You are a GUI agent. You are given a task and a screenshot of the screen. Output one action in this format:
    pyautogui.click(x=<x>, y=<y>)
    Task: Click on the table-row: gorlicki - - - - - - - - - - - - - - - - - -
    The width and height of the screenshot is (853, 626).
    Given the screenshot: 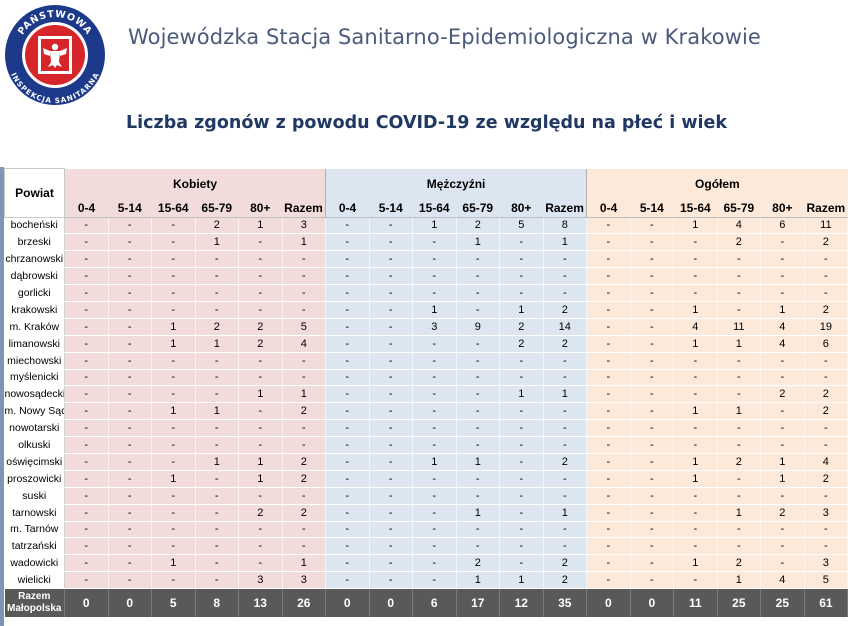 What is the action you would take?
    pyautogui.click(x=426, y=293)
    